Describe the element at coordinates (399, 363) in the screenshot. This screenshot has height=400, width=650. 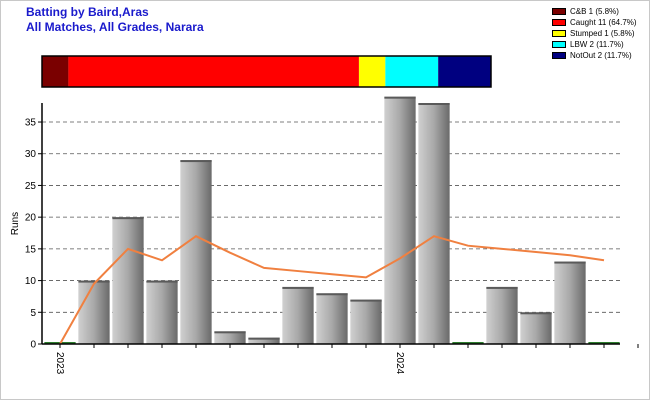
I see `x-tick-label: 2024` at that location.